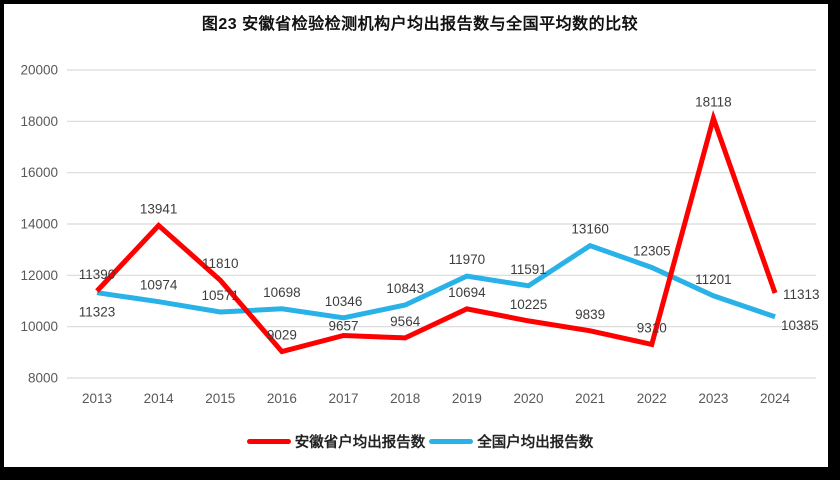 Image resolution: width=840 pixels, height=480 pixels. Describe the element at coordinates (528, 398) in the screenshot. I see `x-axis-tick-label: 2020` at that location.